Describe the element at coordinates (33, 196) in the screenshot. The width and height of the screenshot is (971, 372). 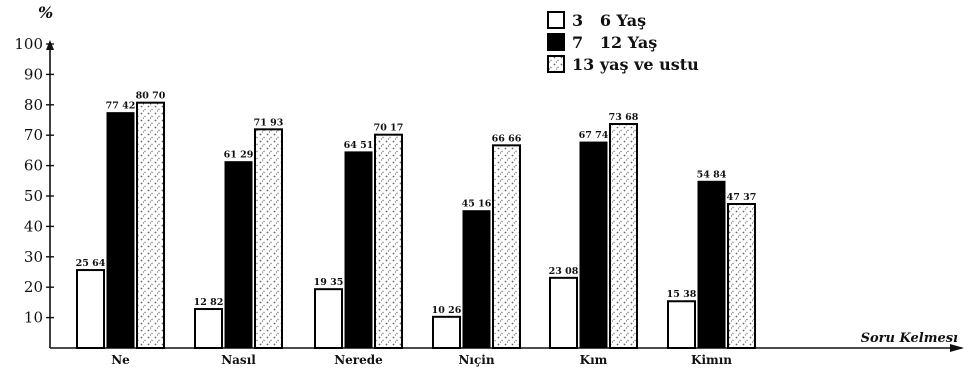
I see `y-tick-label: 50` at that location.